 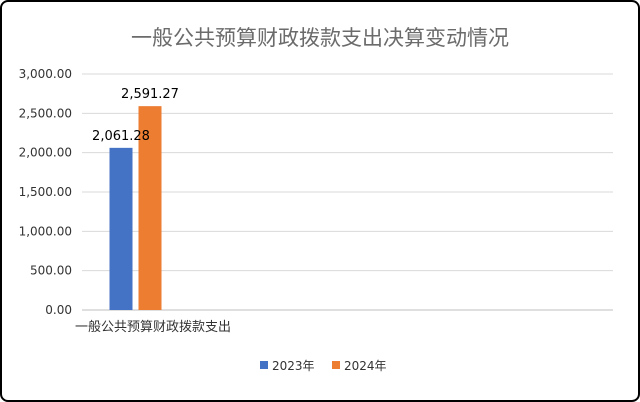 I want to click on data-label: 2,061.28, so click(x=121, y=136).